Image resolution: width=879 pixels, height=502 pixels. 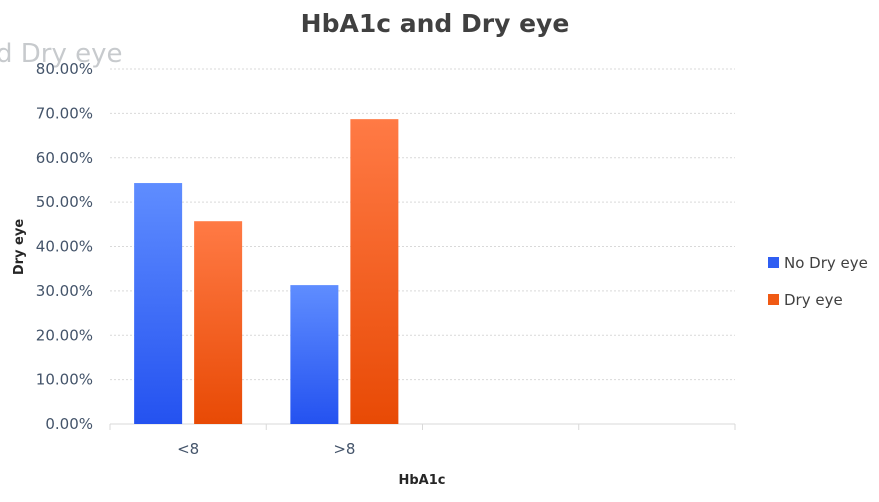 I want to click on chart-title: HbA1c and Dry eye, so click(x=435, y=23).